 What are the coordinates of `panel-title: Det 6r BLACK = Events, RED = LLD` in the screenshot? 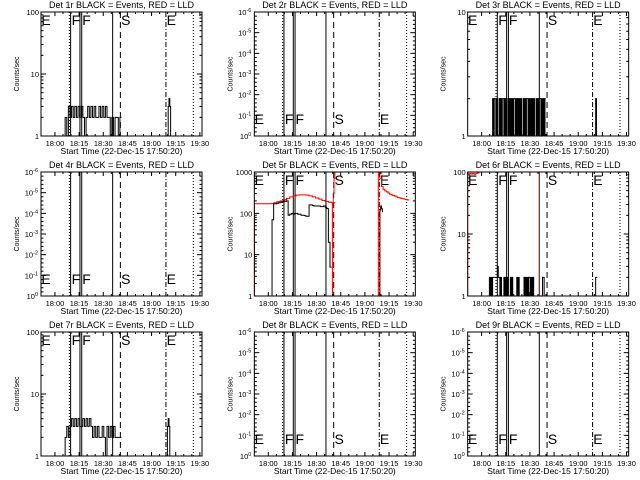 It's located at (549, 165).